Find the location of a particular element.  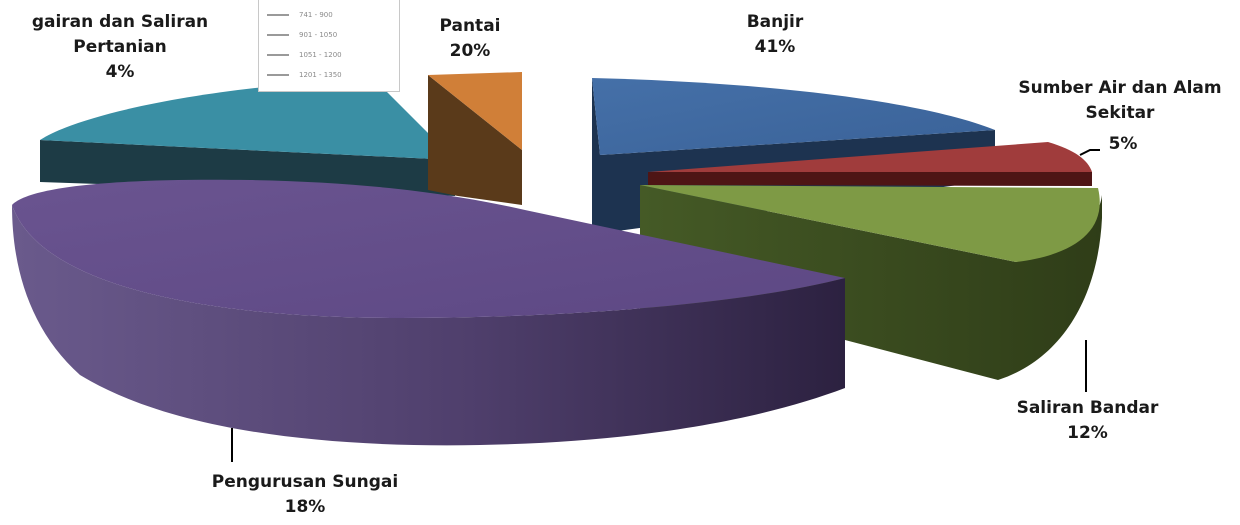

legend-entry: 741 - 900 is located at coordinates (330, 15).